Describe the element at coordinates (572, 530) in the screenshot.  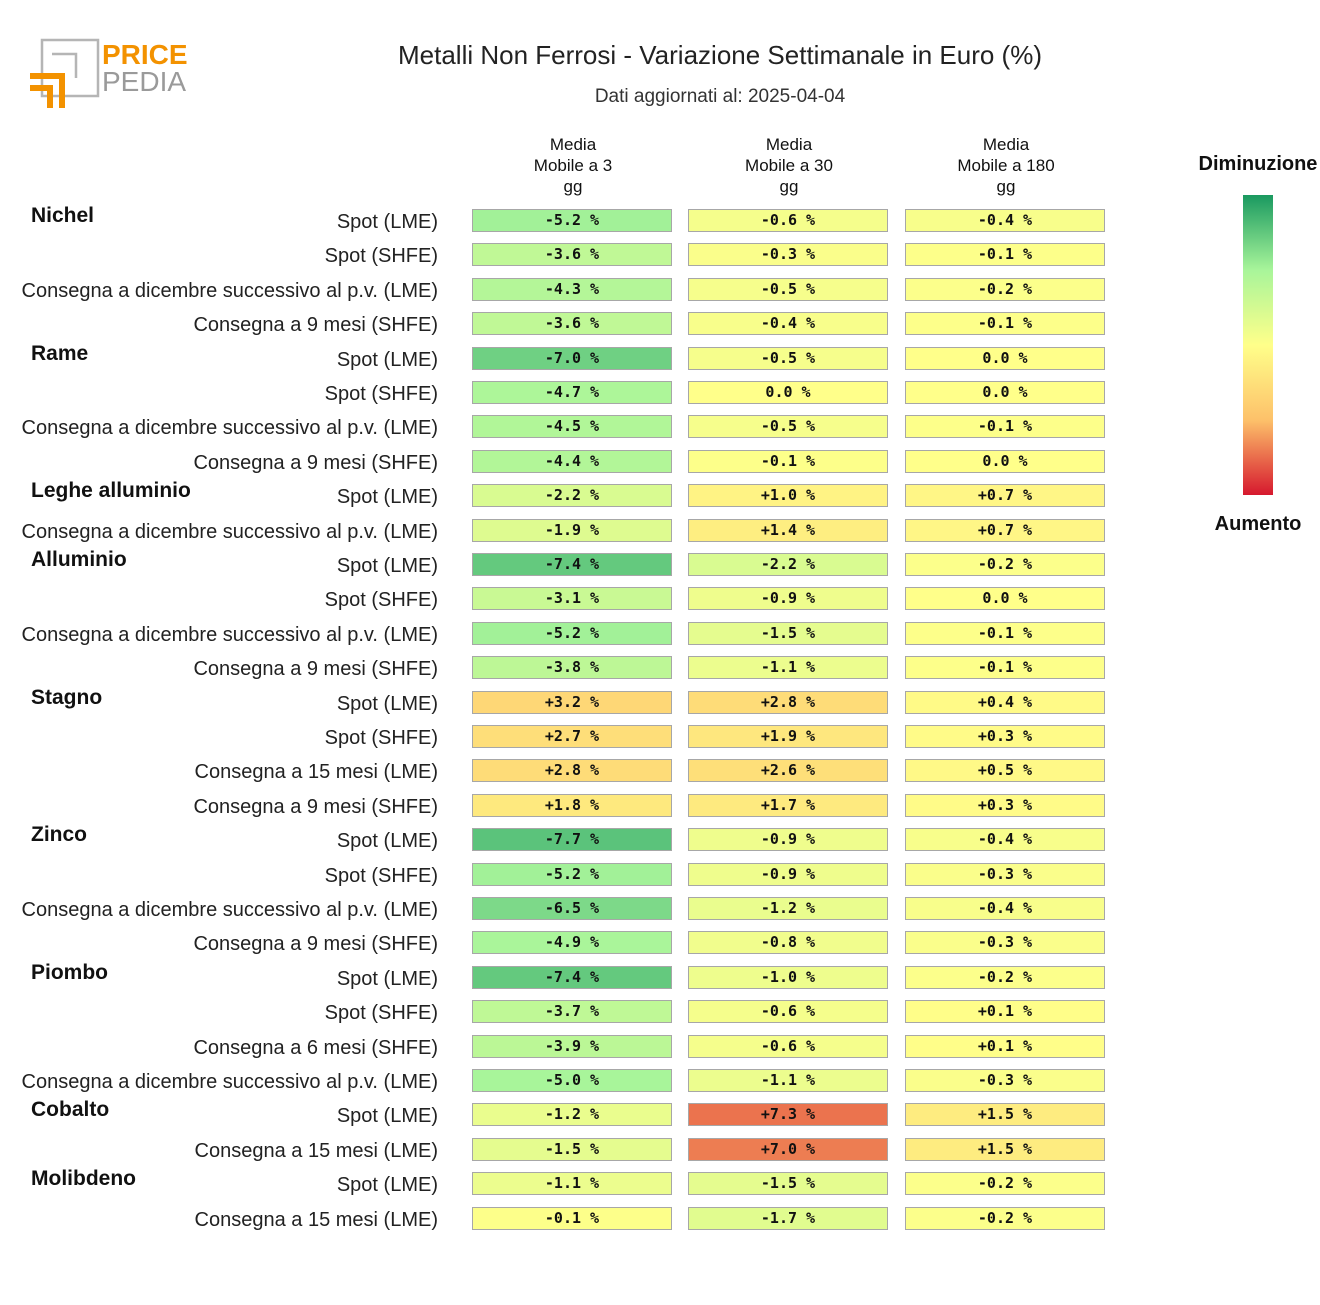
I see `heatmap-cell: -1.9 %` at that location.